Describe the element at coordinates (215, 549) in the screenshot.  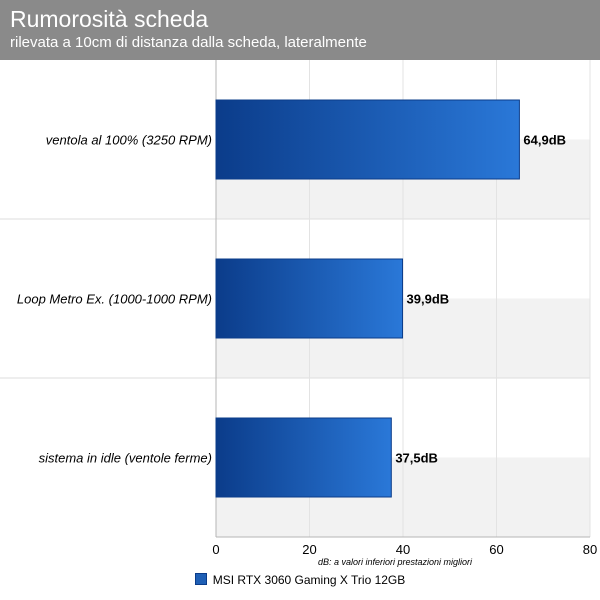
I see `x-tick-label: 0` at that location.